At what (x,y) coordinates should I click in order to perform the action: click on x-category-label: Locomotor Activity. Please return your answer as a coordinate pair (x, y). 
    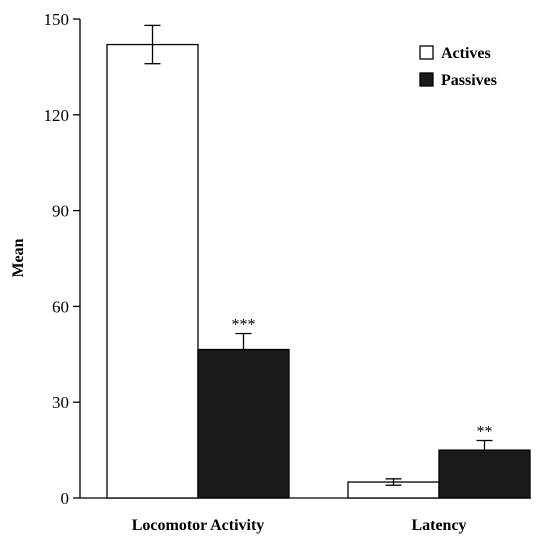
    Looking at the image, I should click on (198, 525).